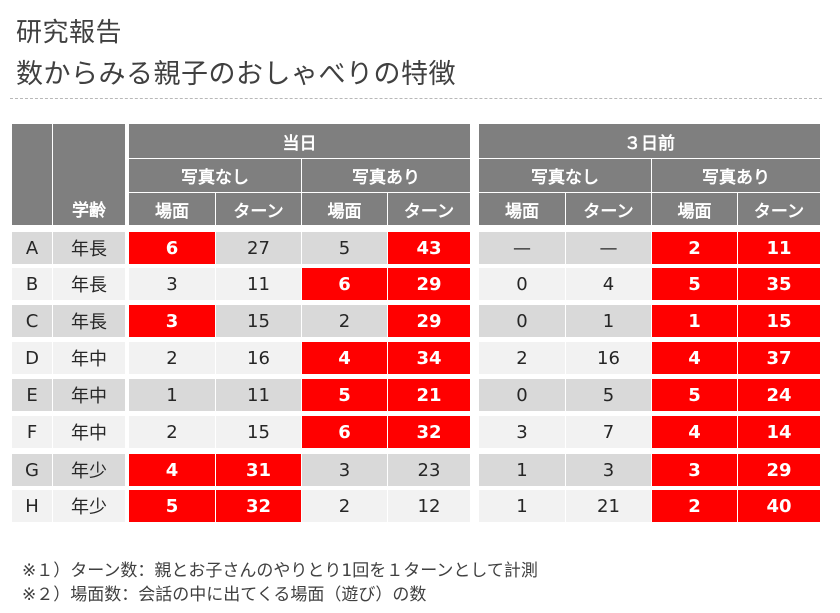 The height and width of the screenshot is (613, 840). I want to click on value-cell: 21, so click(608, 506).